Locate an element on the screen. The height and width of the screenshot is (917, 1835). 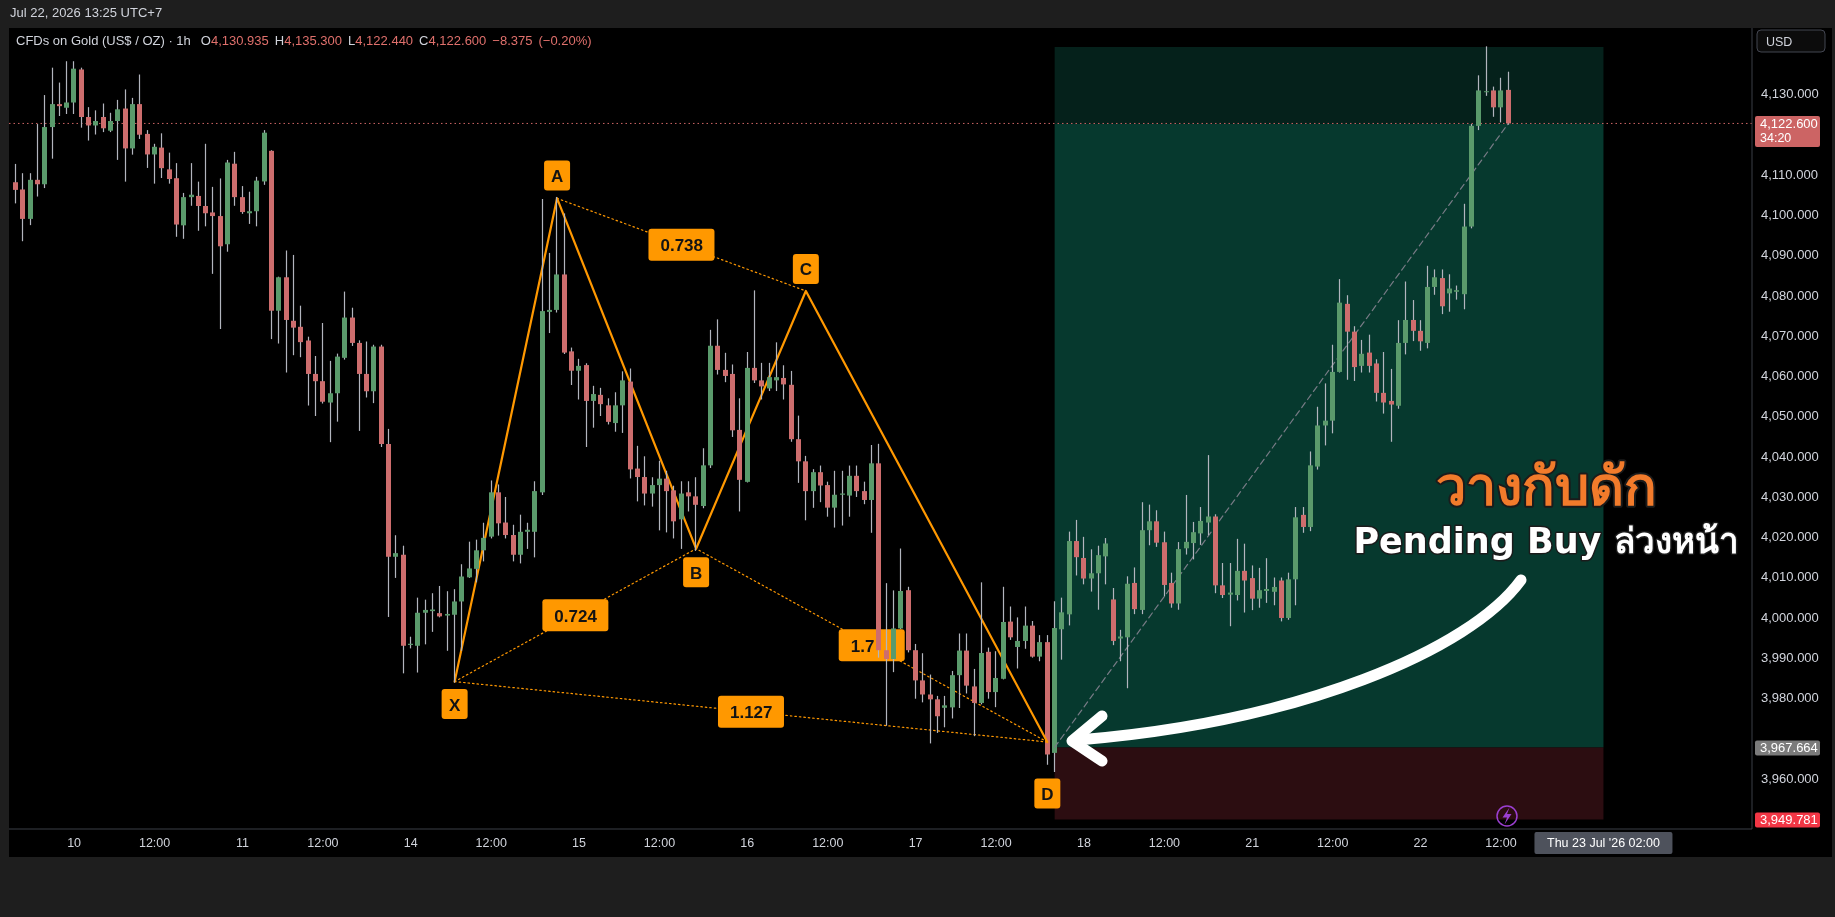
data-label: B is located at coordinates (696, 573).